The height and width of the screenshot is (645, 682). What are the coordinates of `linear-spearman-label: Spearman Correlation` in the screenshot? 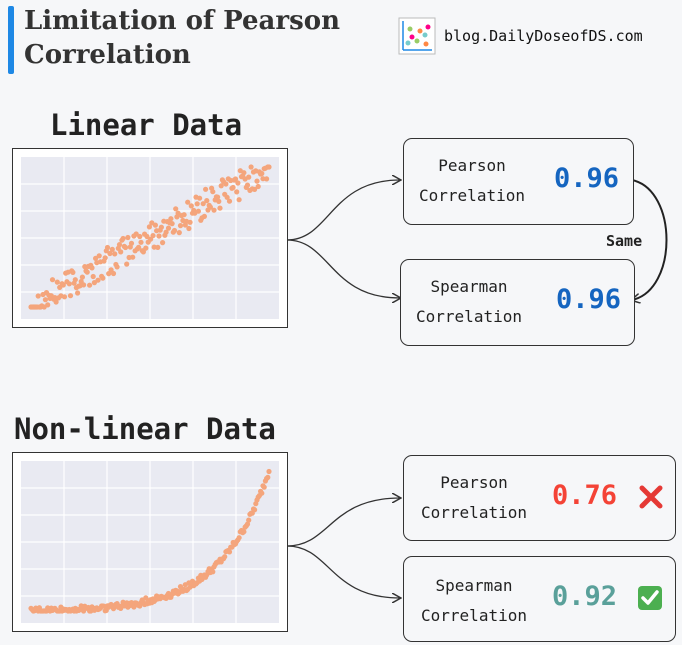 It's located at (469, 302).